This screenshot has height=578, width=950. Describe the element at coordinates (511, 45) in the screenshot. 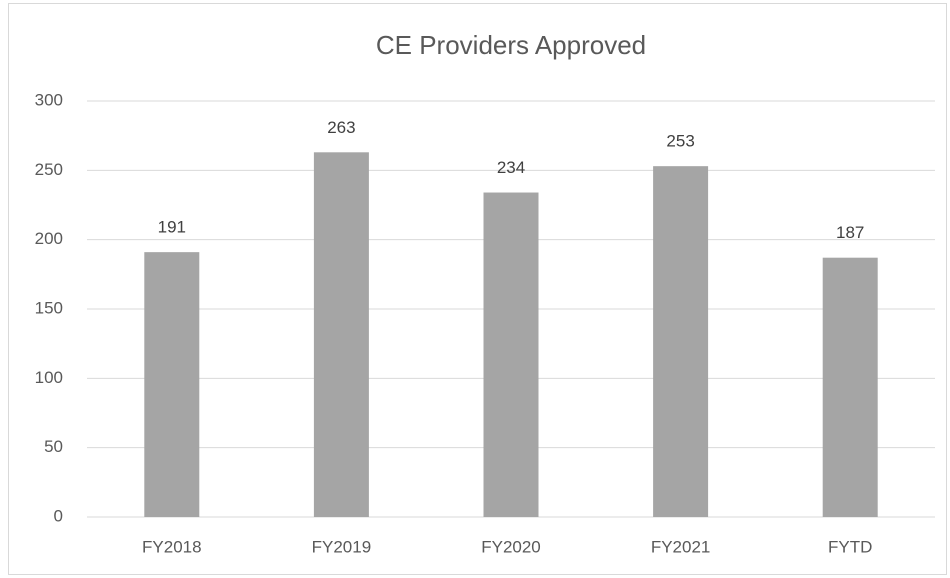

I see `chart-title: CE Providers Approved` at that location.